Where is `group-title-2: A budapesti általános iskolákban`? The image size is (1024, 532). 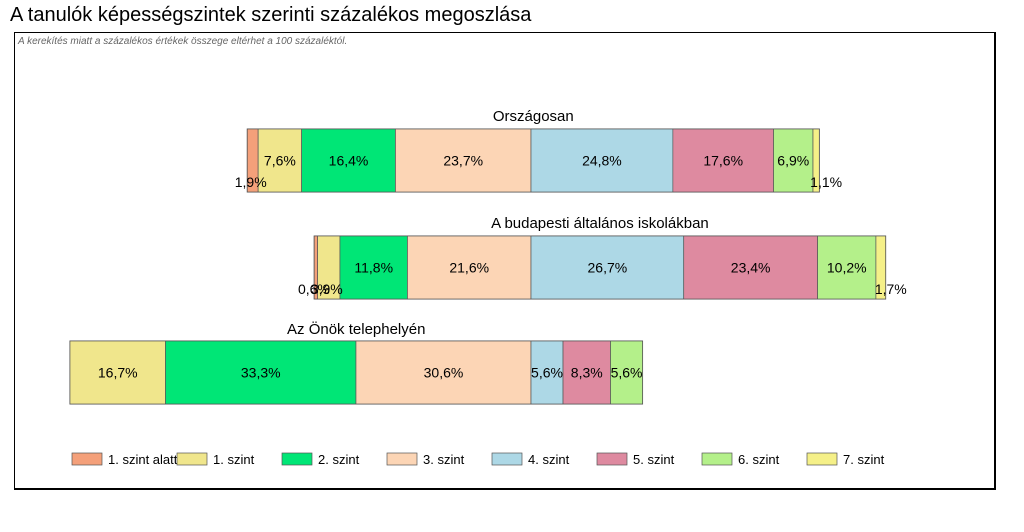
group-title-2: A budapesti általános iskolákban is located at coordinates (600, 223).